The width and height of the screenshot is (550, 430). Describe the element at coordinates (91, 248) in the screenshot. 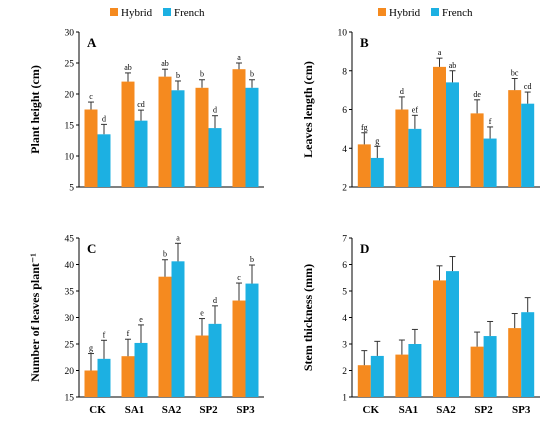

I see `panel-label: C` at that location.